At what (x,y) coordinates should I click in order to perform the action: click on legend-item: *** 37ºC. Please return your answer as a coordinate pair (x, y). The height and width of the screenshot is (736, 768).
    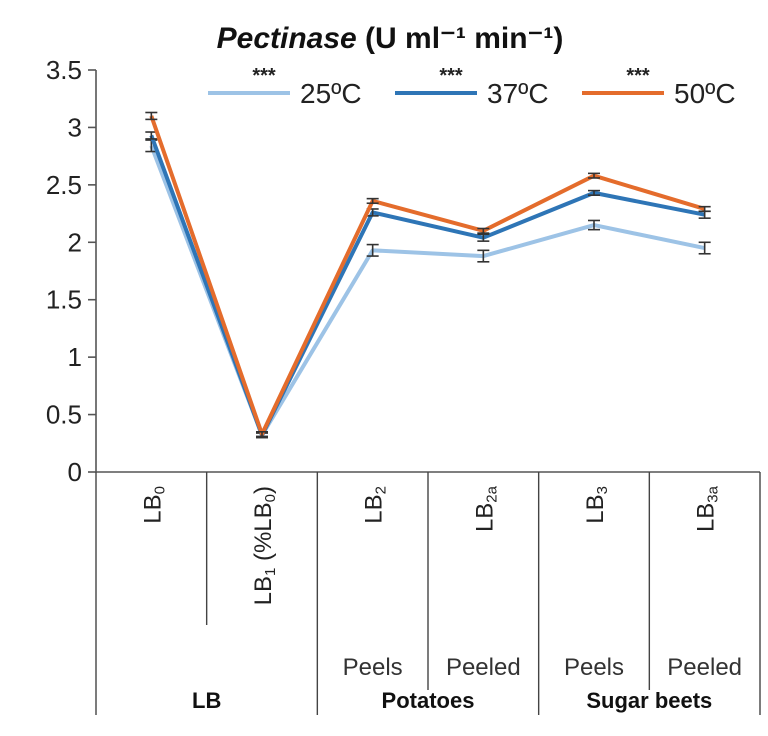
    Looking at the image, I should click on (472, 87).